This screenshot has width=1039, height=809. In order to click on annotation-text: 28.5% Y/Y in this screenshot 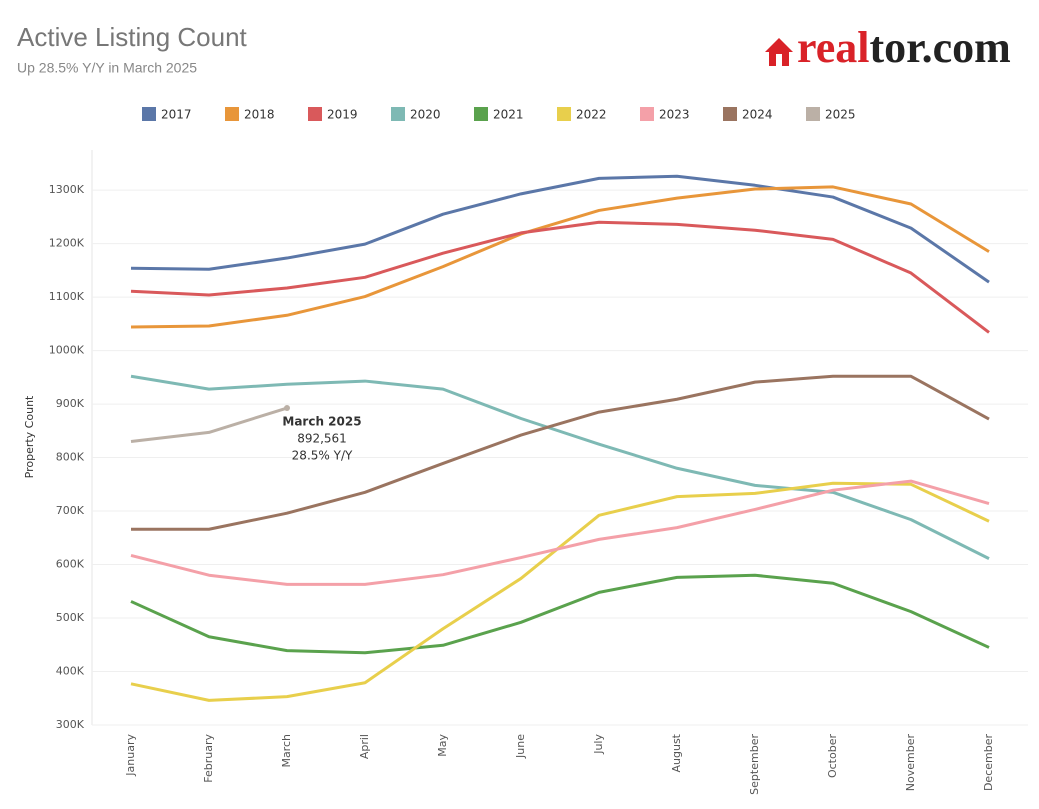, I will do `click(322, 456)`.